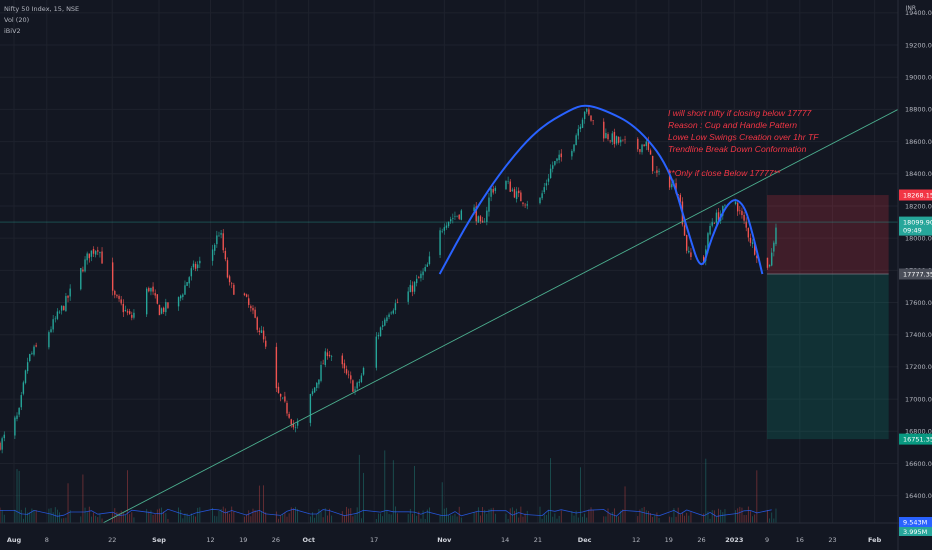 The width and height of the screenshot is (932, 550). I want to click on y-tick-label: 16800.00, so click(918, 432).